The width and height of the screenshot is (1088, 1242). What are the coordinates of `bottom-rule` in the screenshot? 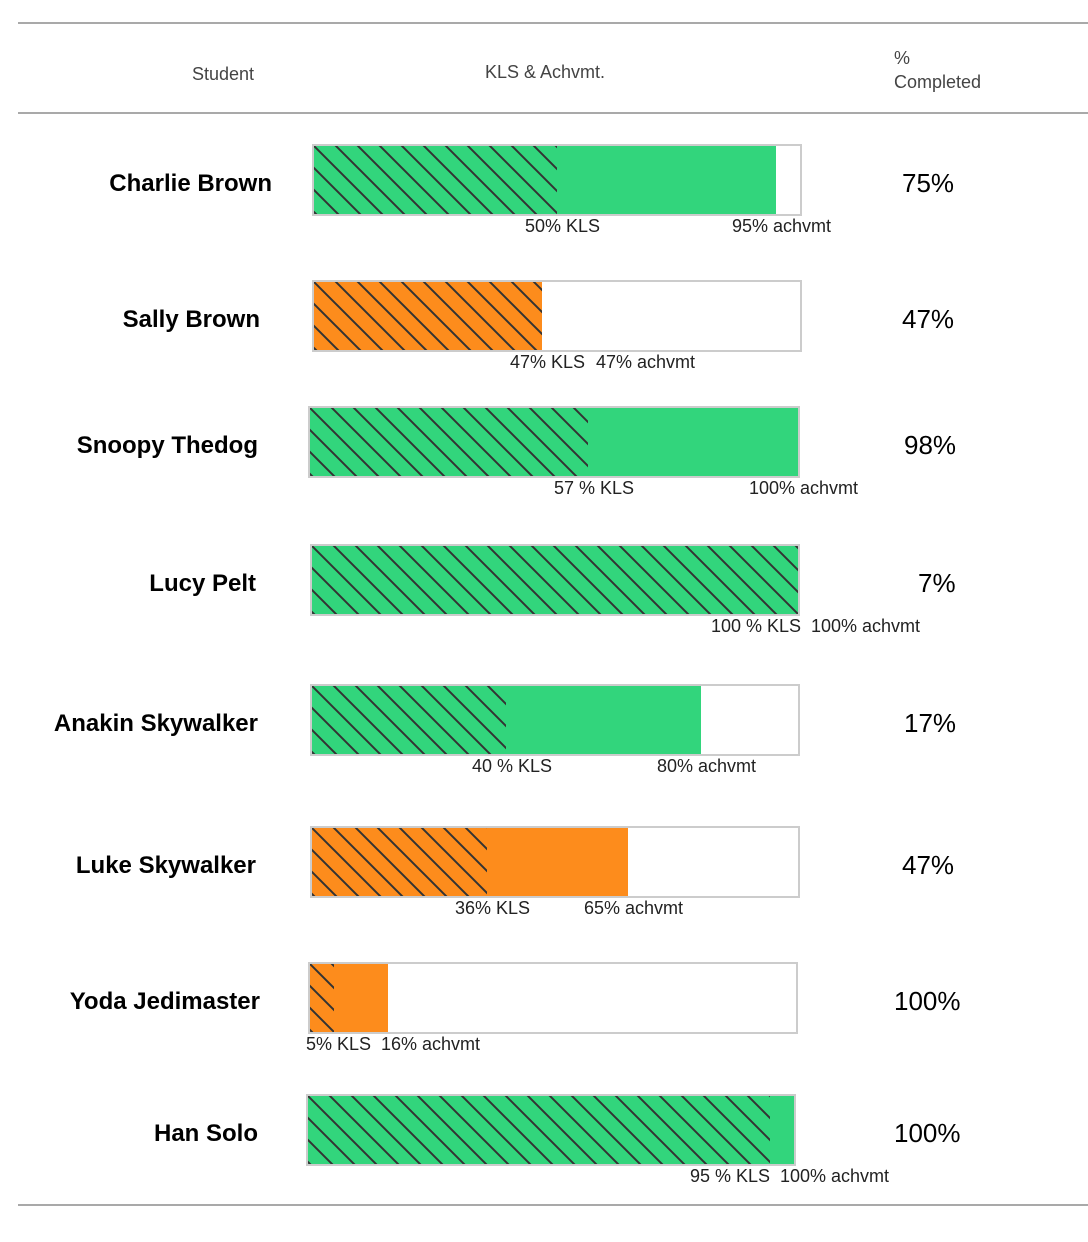 It's located at (553, 1205).